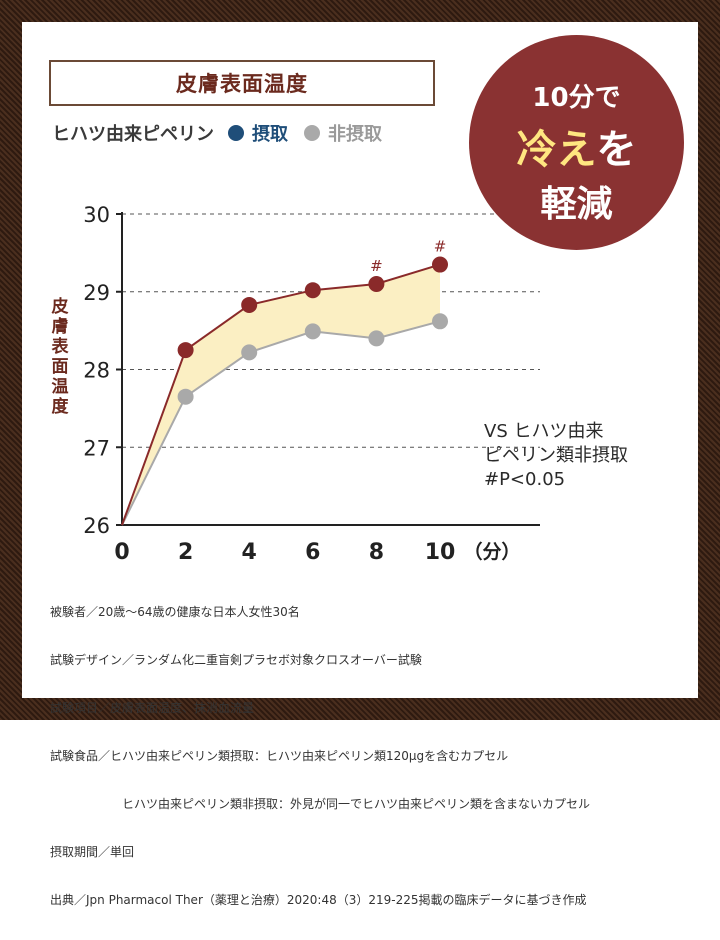  What do you see at coordinates (356, 804) in the screenshot?
I see `note-food-not-taken: ヒハツ由来ピペリン類非摂取：外見が同一でヒハツ由来ピペリン類を含まないカプセル` at bounding box center [356, 804].